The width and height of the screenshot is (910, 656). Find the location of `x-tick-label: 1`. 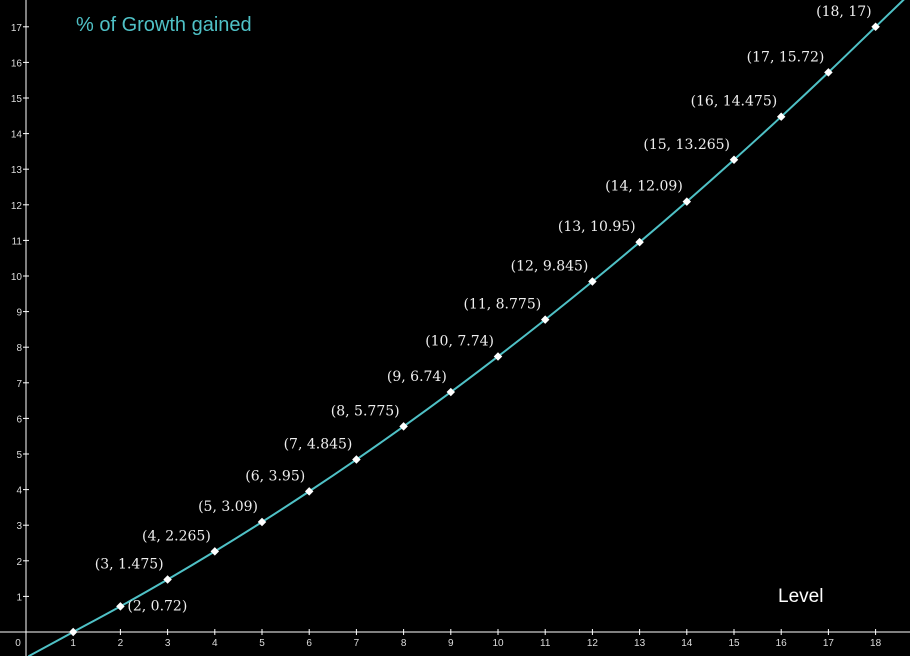

x-tick-label: 1 is located at coordinates (73, 643).